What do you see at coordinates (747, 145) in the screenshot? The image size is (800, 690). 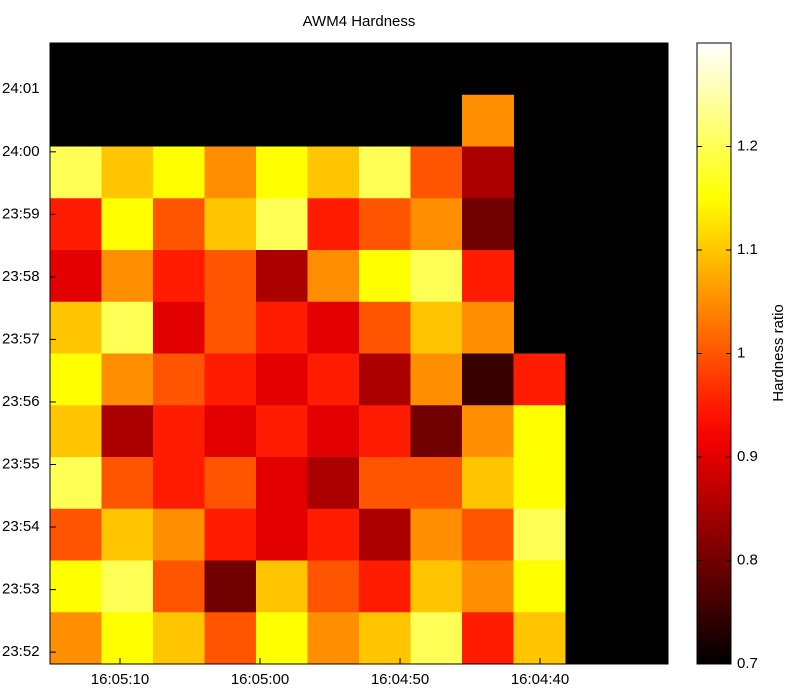 I see `colorbar-tick-label: 1.2` at bounding box center [747, 145].